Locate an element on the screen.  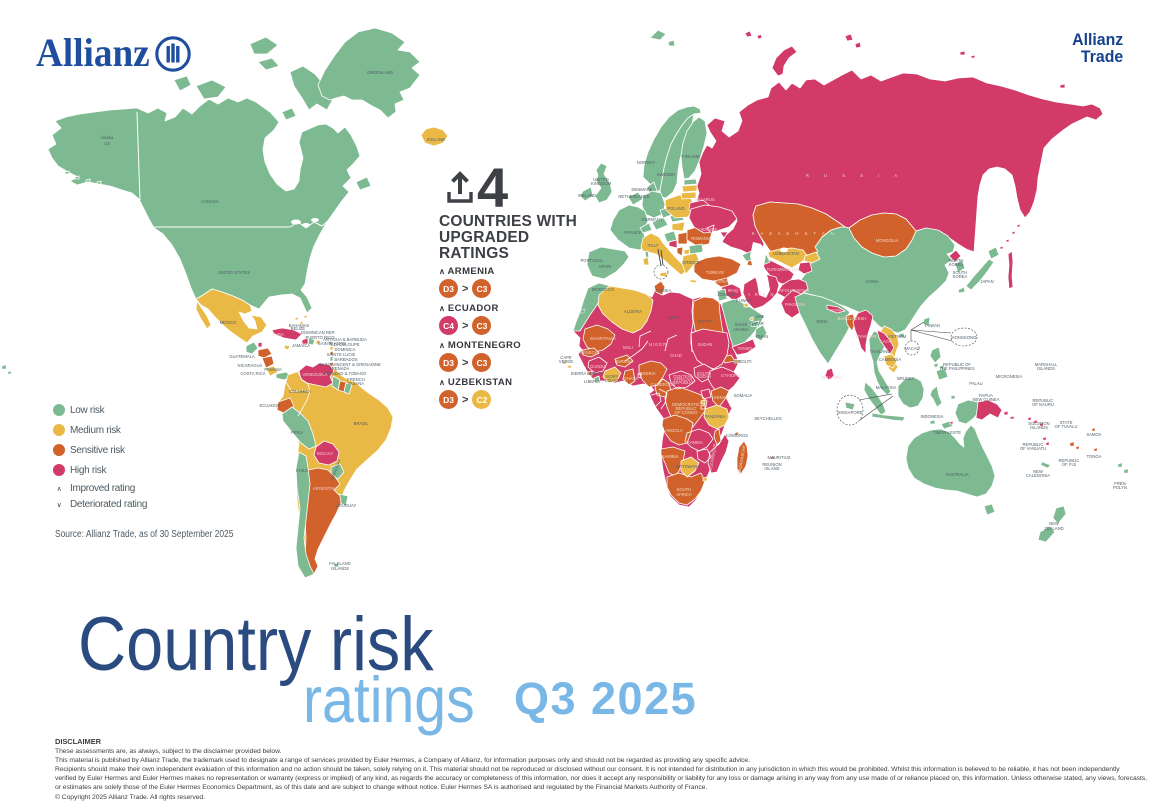
svg-text: CHAD is located at coordinates (676, 355).